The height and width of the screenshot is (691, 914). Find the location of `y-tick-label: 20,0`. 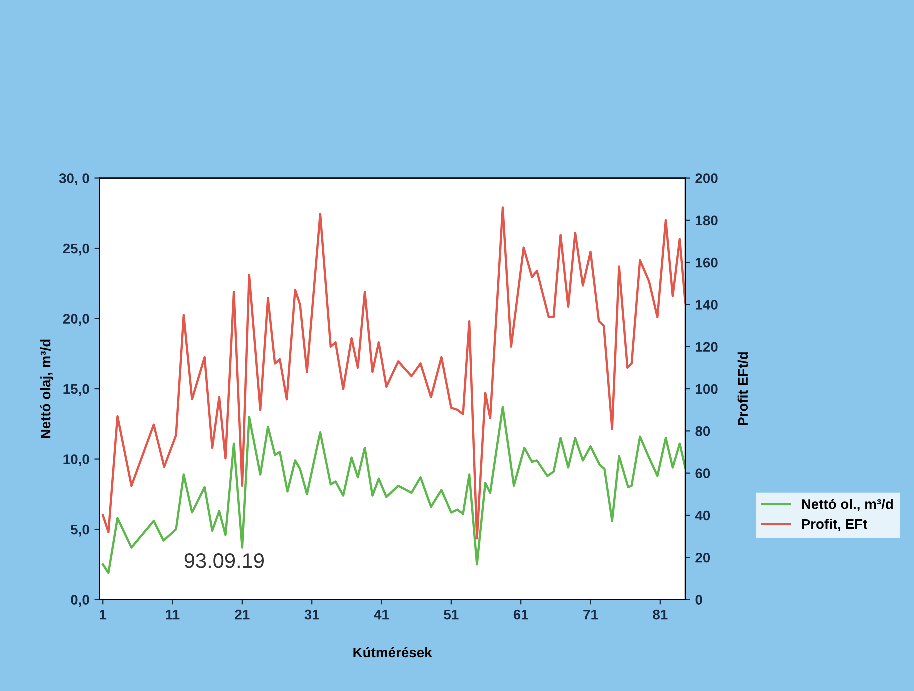

y-tick-label: 20,0 is located at coordinates (76, 320).